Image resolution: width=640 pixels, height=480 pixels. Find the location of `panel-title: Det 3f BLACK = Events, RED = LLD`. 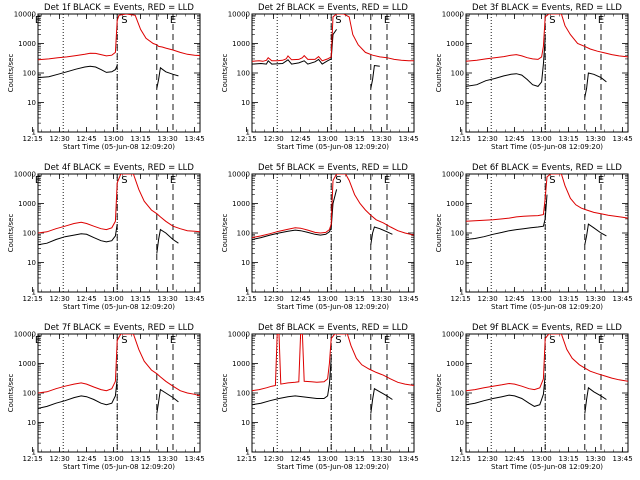

panel-title: Det 3f BLACK = Events, RED = LLD is located at coordinates (547, 8).